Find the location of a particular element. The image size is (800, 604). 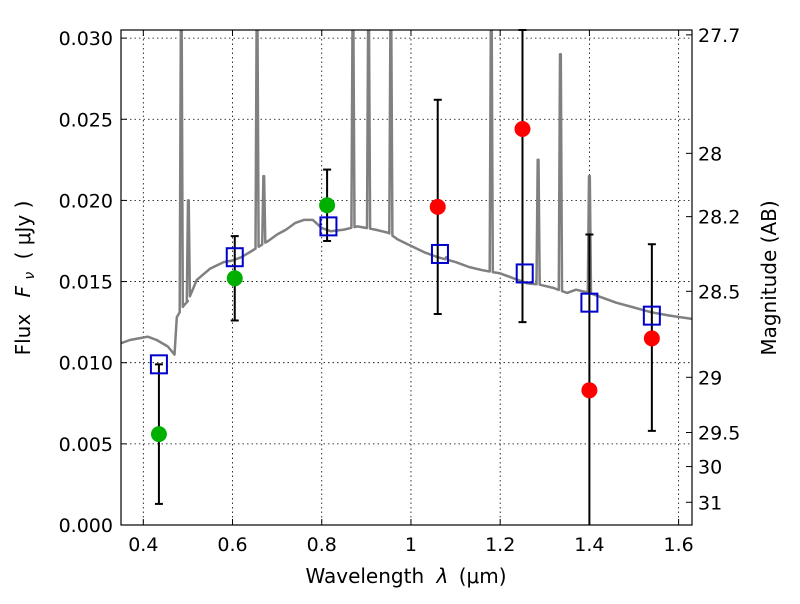

x-tick-label: 1.2 is located at coordinates (500, 545).